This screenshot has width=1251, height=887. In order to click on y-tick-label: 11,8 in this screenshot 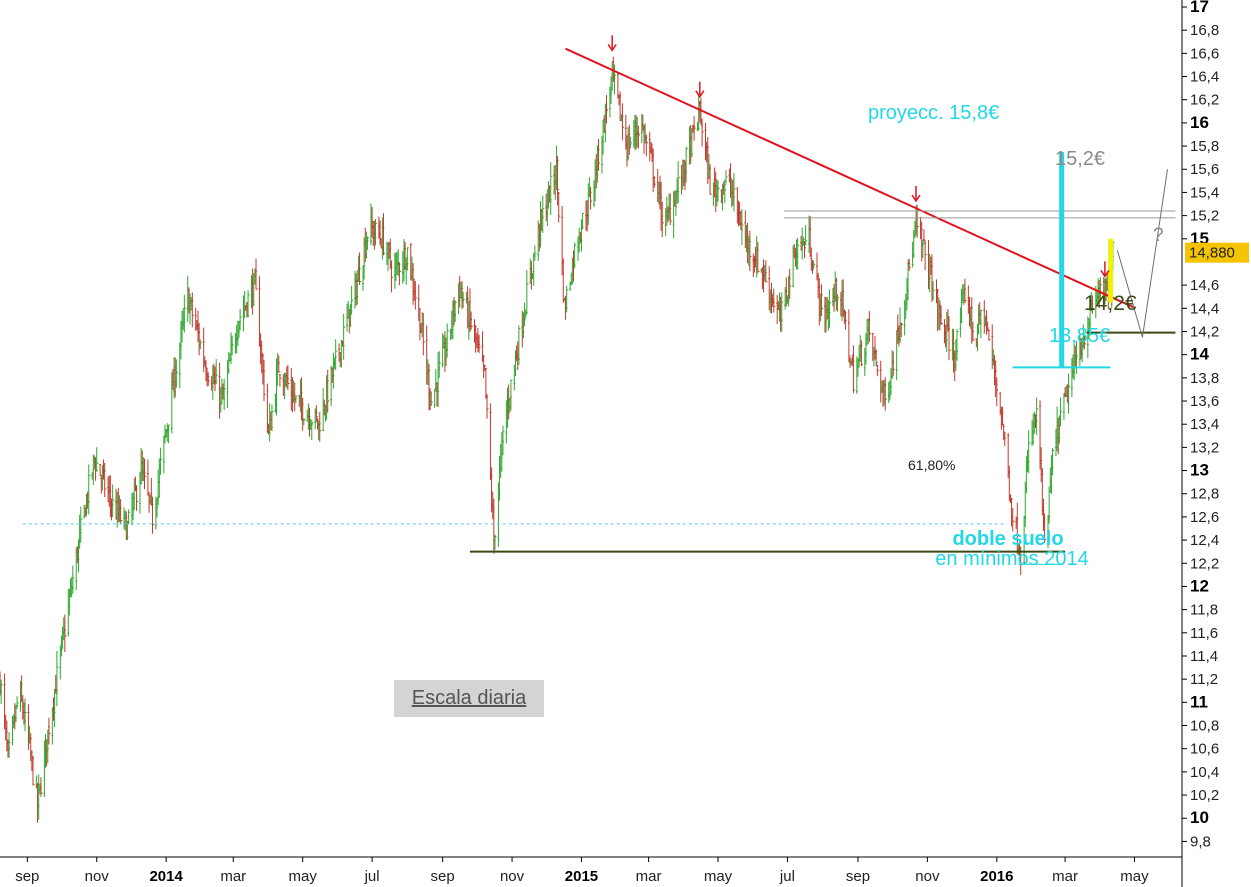, I will do `click(1204, 610)`.